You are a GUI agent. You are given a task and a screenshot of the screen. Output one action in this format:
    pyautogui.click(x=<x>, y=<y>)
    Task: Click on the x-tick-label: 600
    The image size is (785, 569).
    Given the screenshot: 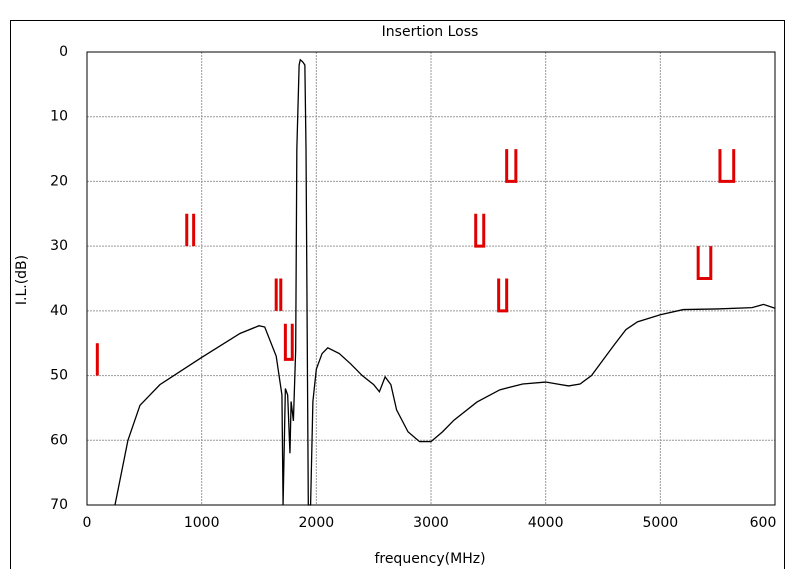 What is the action you would take?
    pyautogui.click(x=763, y=523)
    